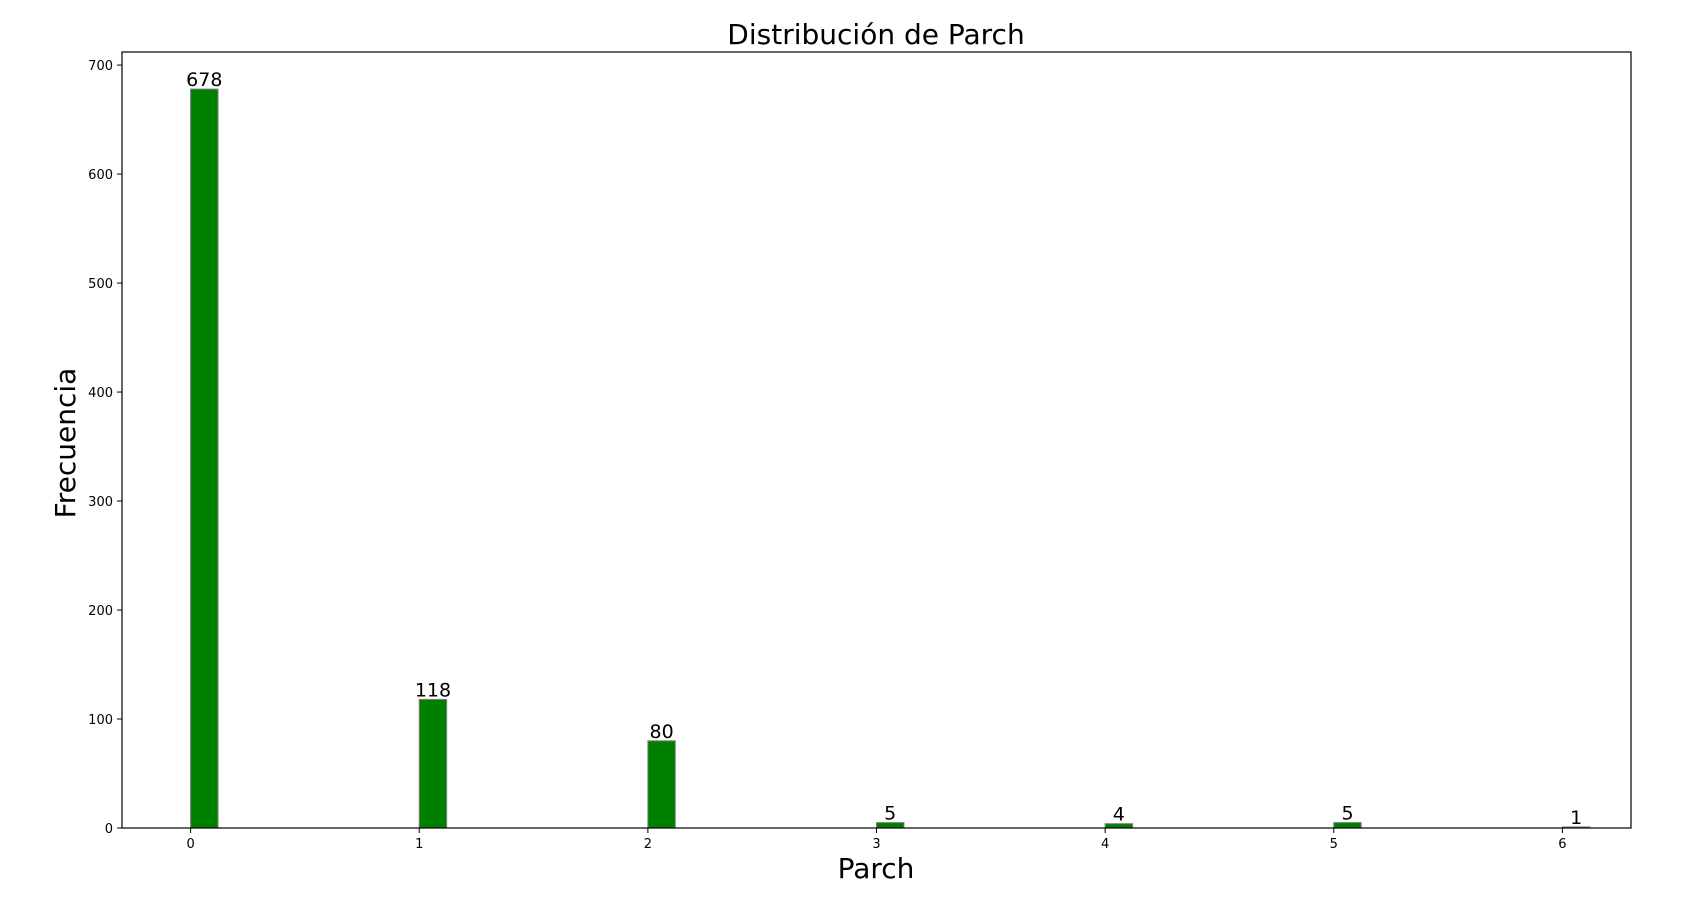 The image size is (1683, 902). Describe the element at coordinates (876, 844) in the screenshot. I see `x-tick-label-3: 3` at that location.